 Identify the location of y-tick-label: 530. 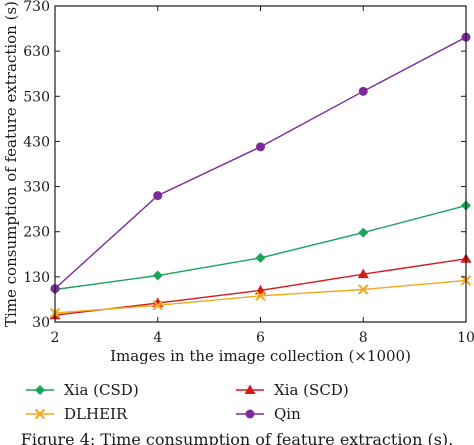
(36, 97).